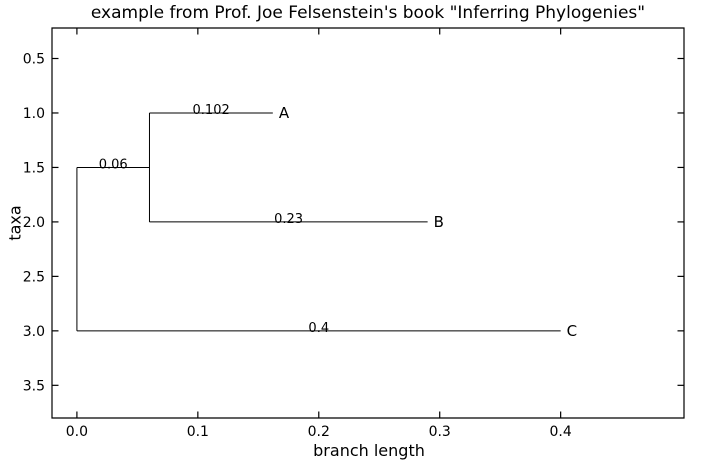 Image resolution: width=701 pixels, height=465 pixels. Describe the element at coordinates (34, 168) in the screenshot. I see `y-tick-label: 1.5` at that location.